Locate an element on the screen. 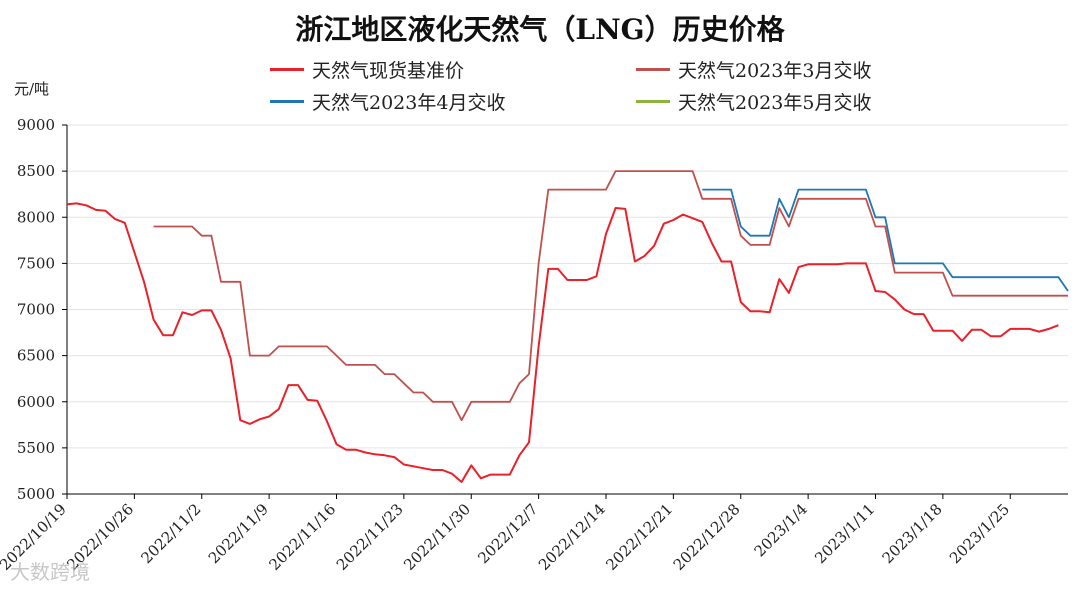  x-tick-label: 2022/12/21 is located at coordinates (639, 537).